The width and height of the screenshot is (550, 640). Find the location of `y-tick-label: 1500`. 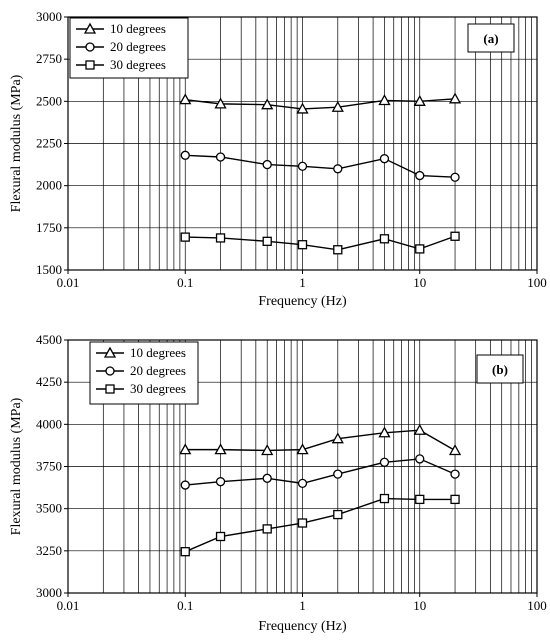

y-tick-label: 1500 is located at coordinates (49, 269).